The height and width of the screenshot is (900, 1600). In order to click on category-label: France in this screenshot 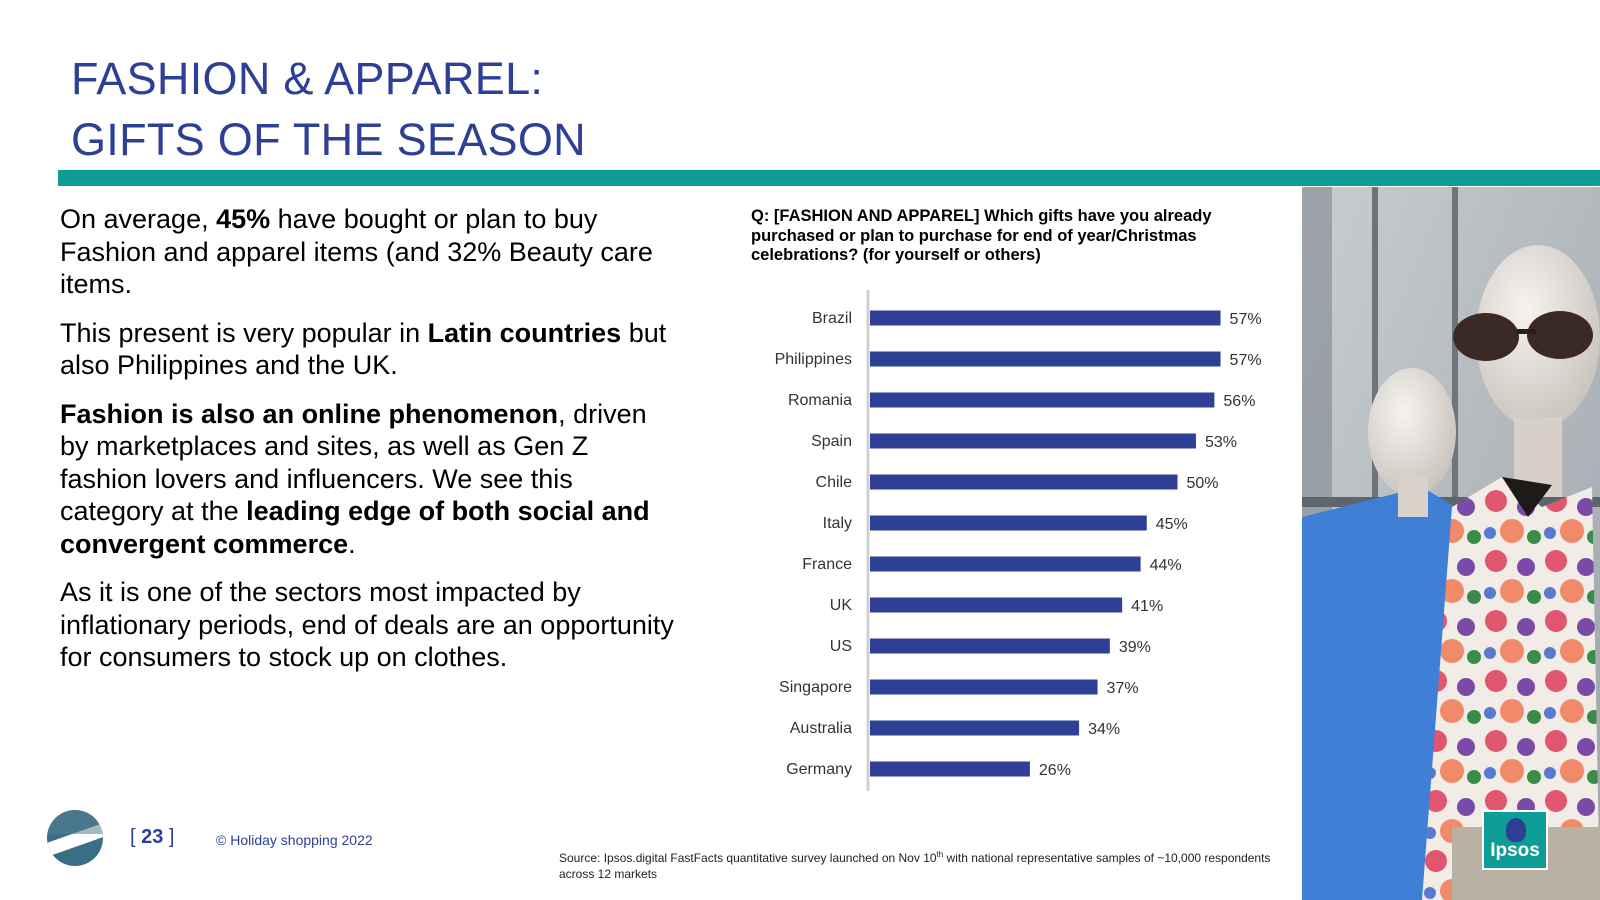, I will do `click(827, 564)`.